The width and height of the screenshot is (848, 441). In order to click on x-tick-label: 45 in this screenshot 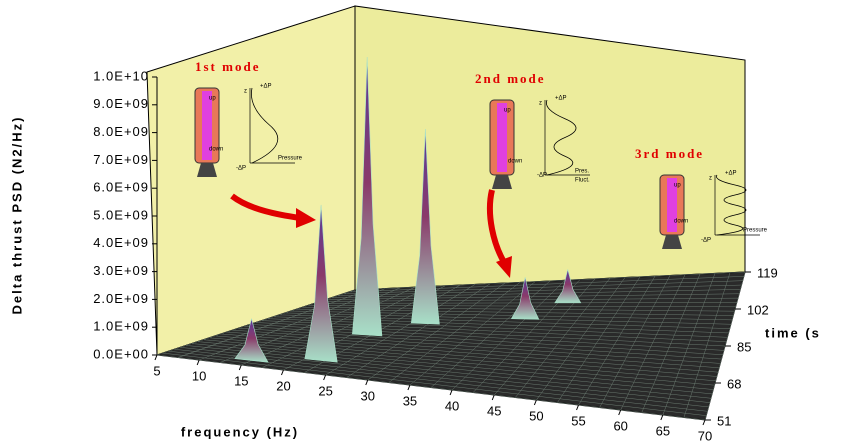, I will do `click(494, 410)`.